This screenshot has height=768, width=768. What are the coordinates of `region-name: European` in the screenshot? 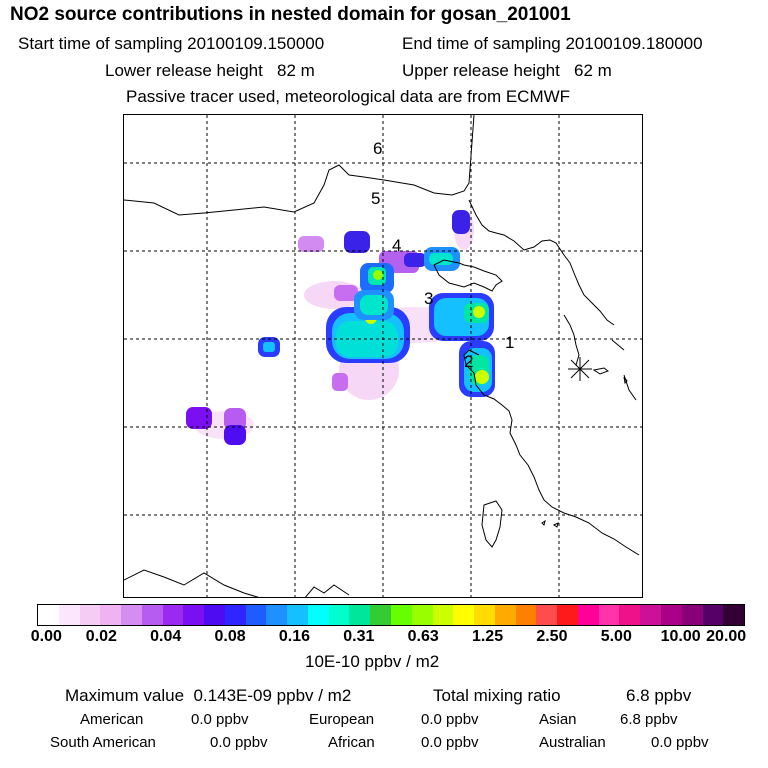 It's located at (342, 719).